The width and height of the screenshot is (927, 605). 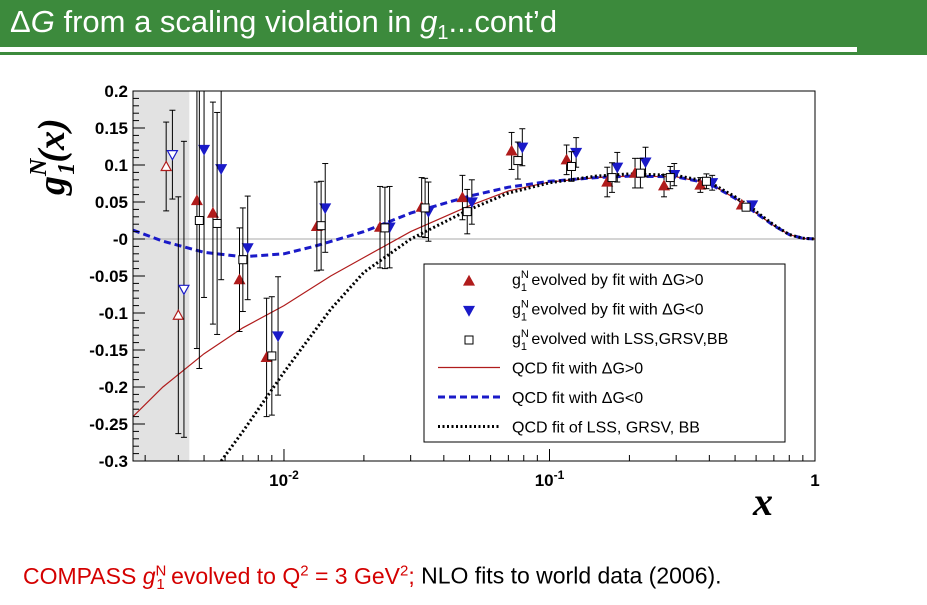 I want to click on y-tick-label: -0, so click(x=120, y=239).